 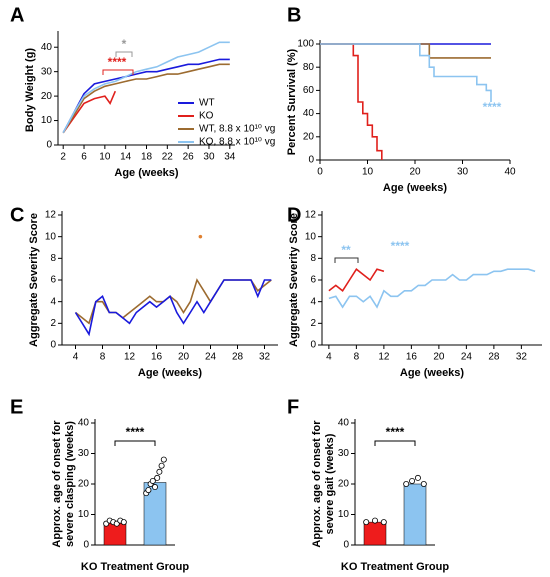 What do you see at coordinates (292, 101) in the screenshot?
I see `y-axis-label: Percent Survival (%)` at bounding box center [292, 101].